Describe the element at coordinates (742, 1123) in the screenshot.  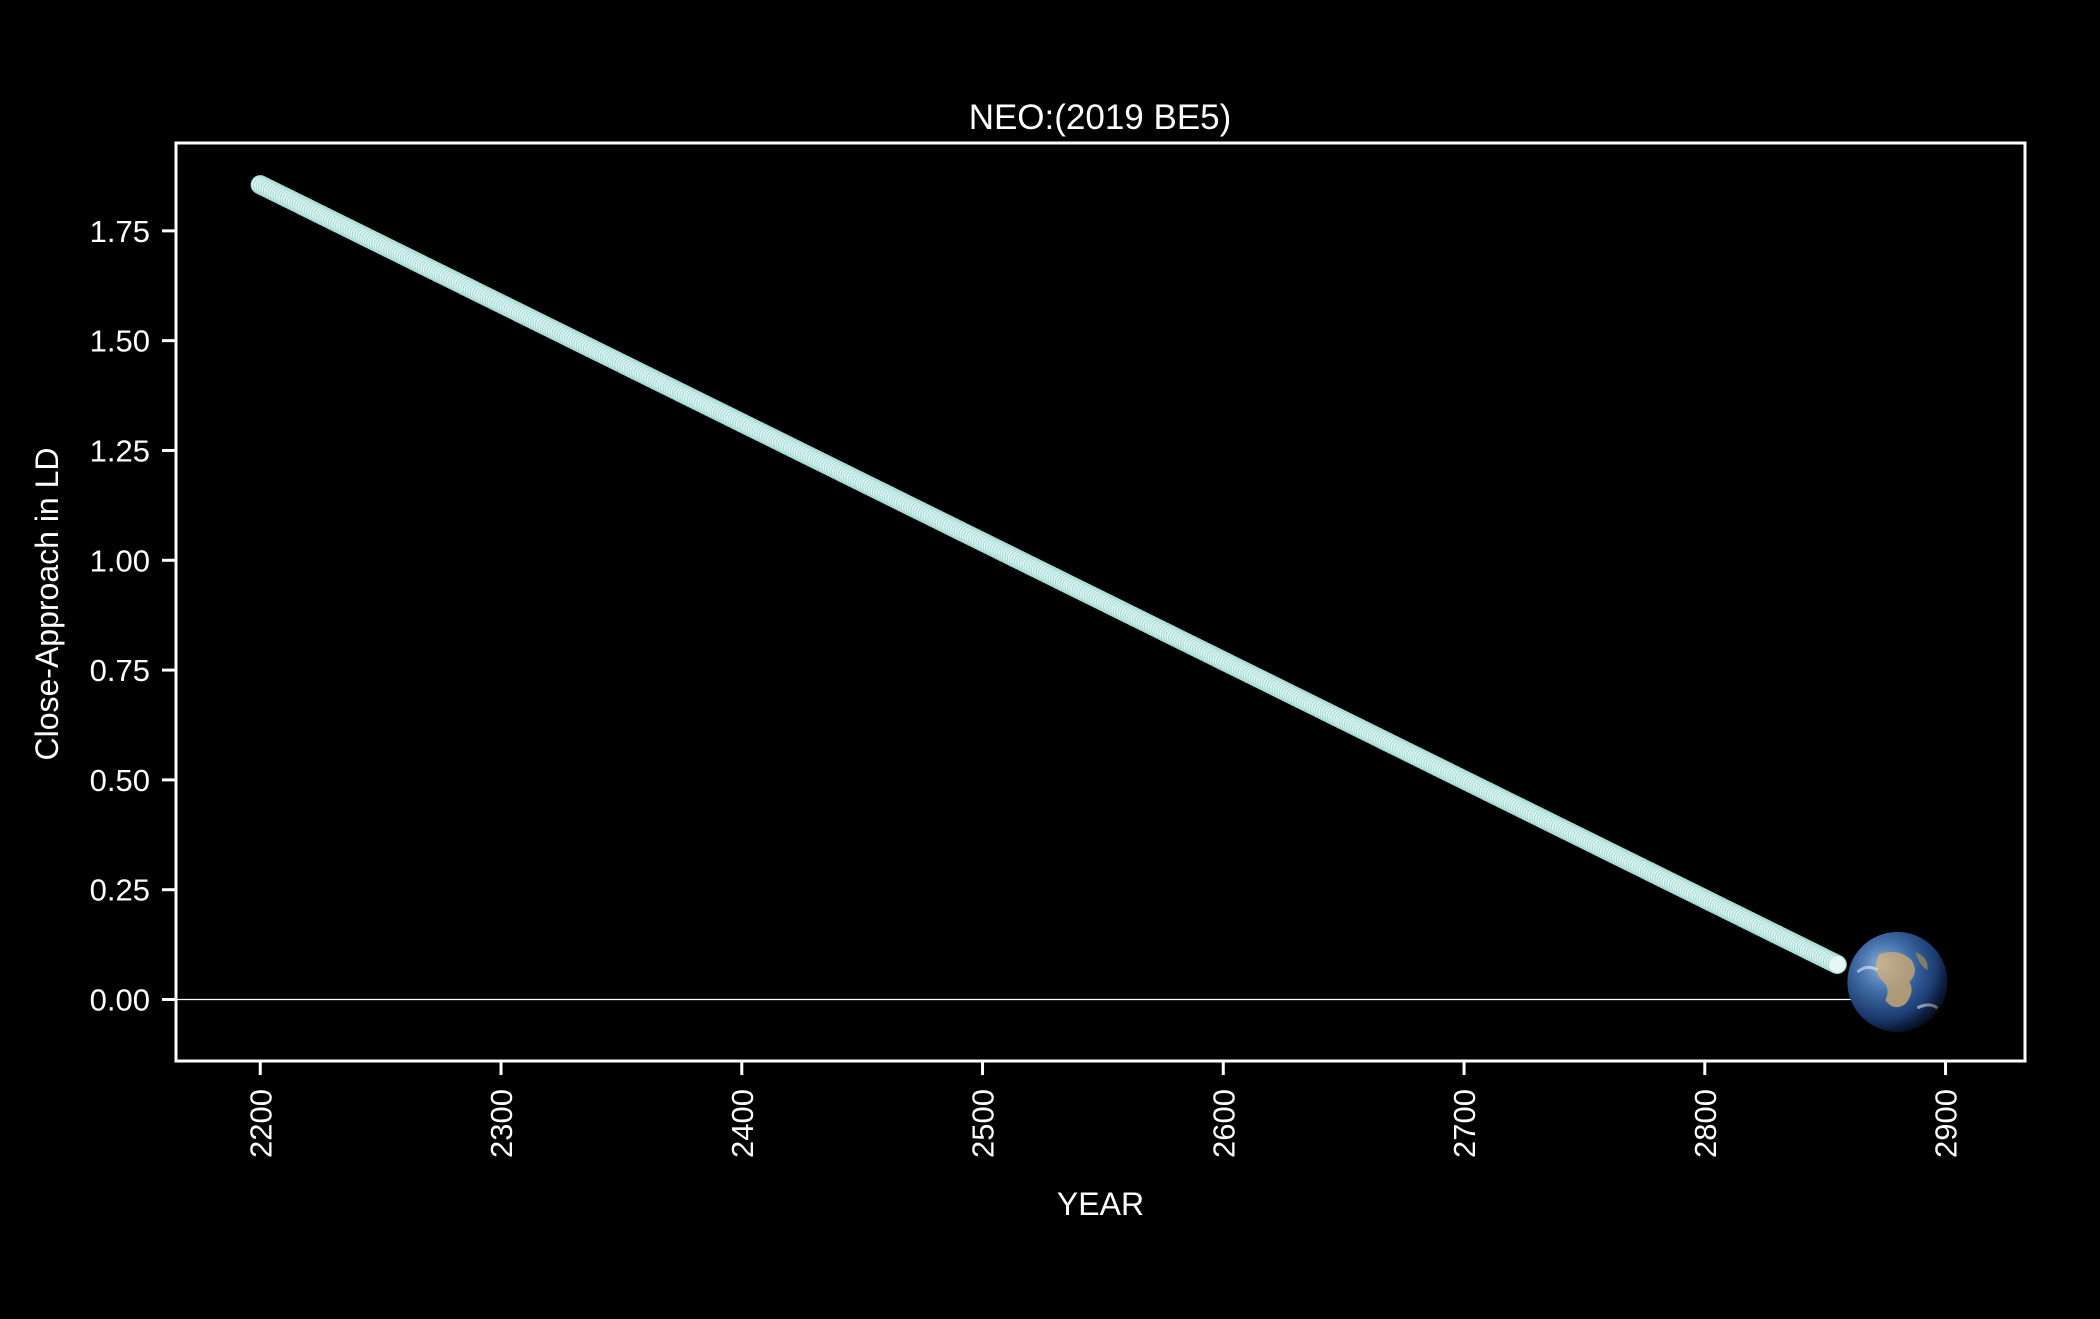
I see `x-tick-label: 2400` at that location.